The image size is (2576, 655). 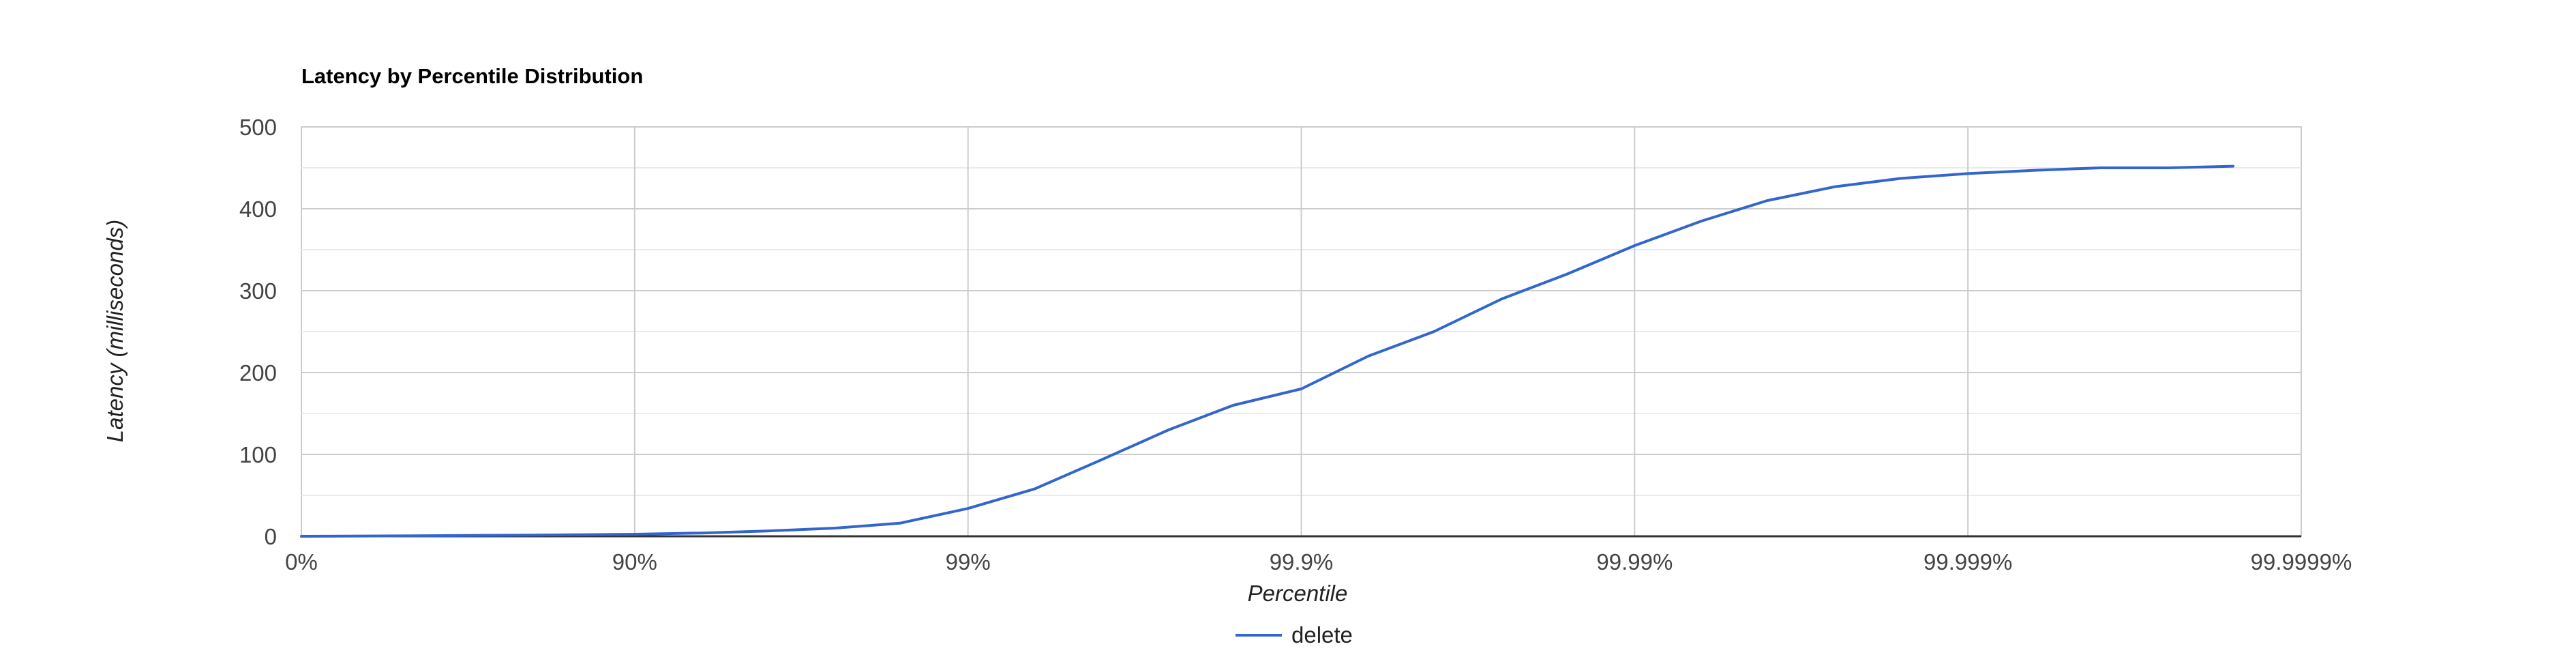 What do you see at coordinates (969, 561) in the screenshot?
I see `x-tick-label: 99%` at bounding box center [969, 561].